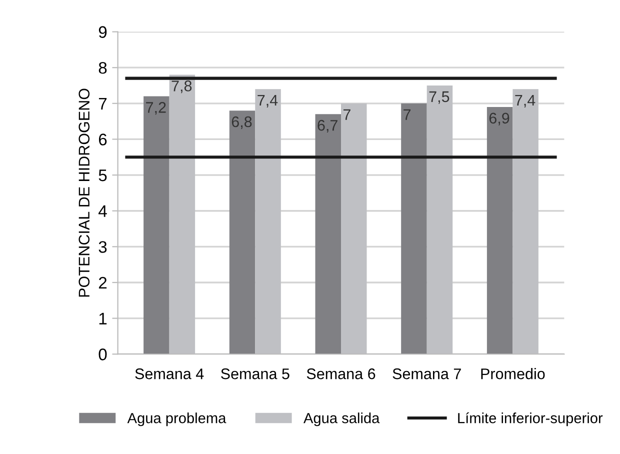 The width and height of the screenshot is (620, 454). Describe the element at coordinates (169, 374) in the screenshot. I see `x-tick-label: Semana 4` at that location.